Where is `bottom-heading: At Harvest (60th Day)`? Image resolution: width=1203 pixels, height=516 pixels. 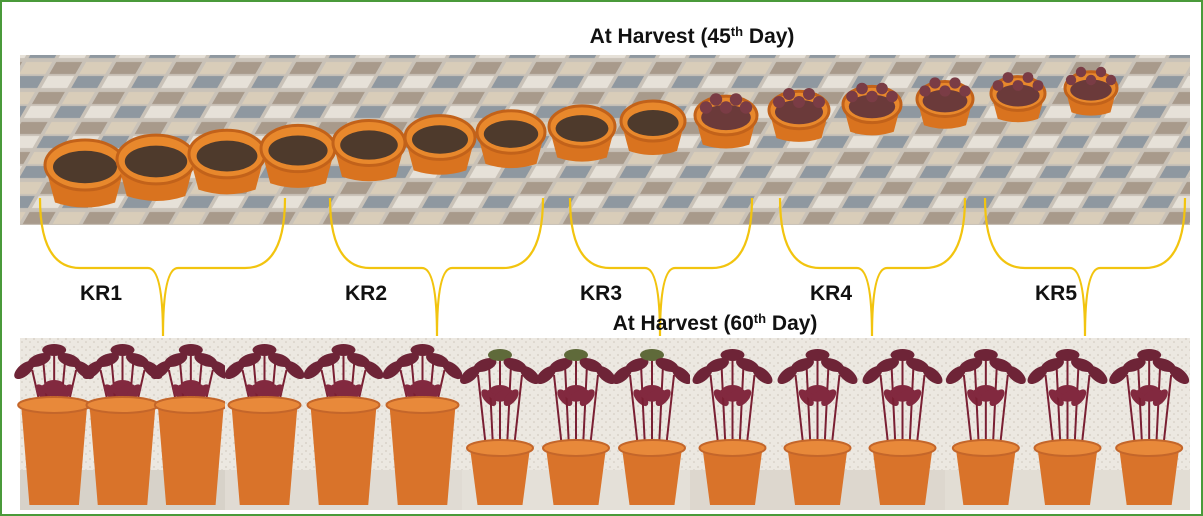 bottom-heading: At Harvest (60th Day) is located at coordinates (715, 323).